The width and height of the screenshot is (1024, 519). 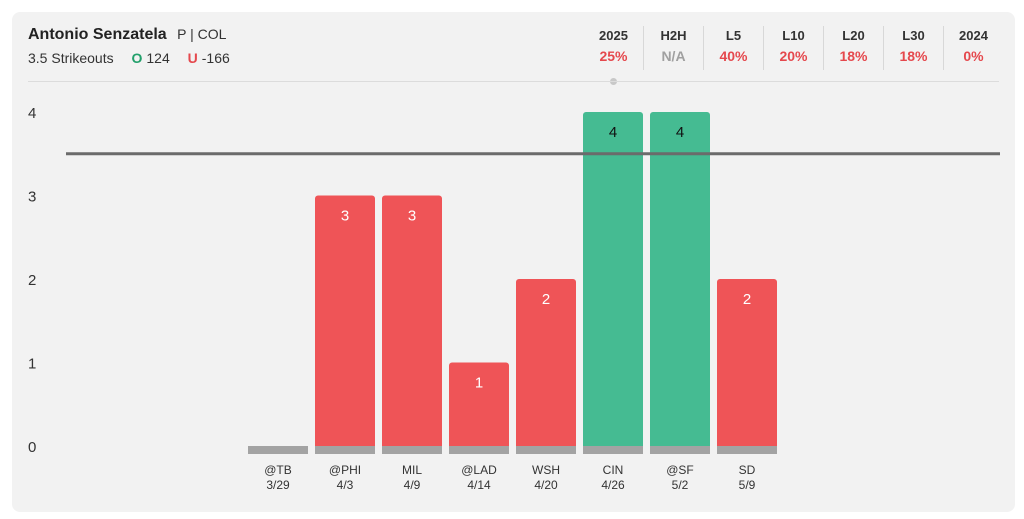 I want to click on bar-at-sf, so click(x=680, y=283).